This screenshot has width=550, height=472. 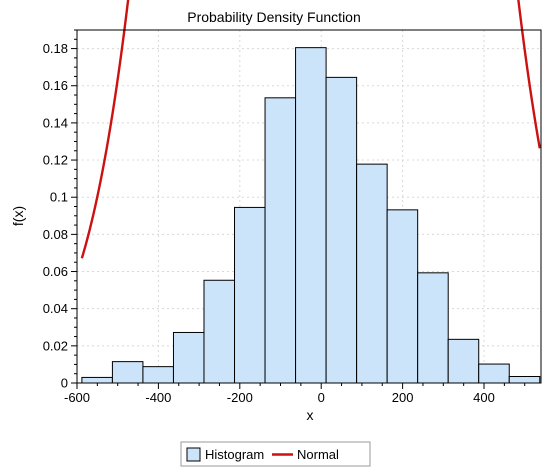 What do you see at coordinates (55, 160) in the screenshot?
I see `y-tick-label: 0.12` at bounding box center [55, 160].